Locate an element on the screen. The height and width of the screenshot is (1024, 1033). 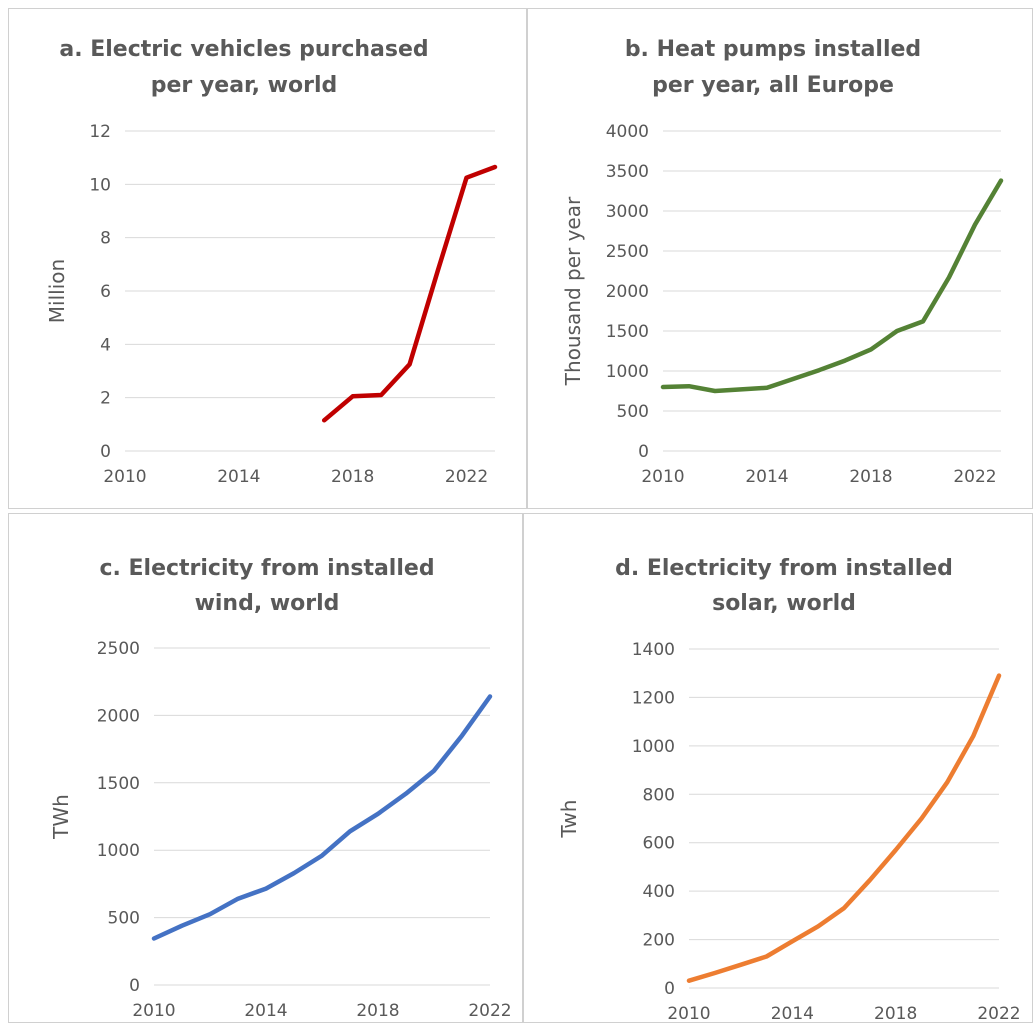
chart-d-title-line-0: d. Electricity from installed is located at coordinates (784, 568).